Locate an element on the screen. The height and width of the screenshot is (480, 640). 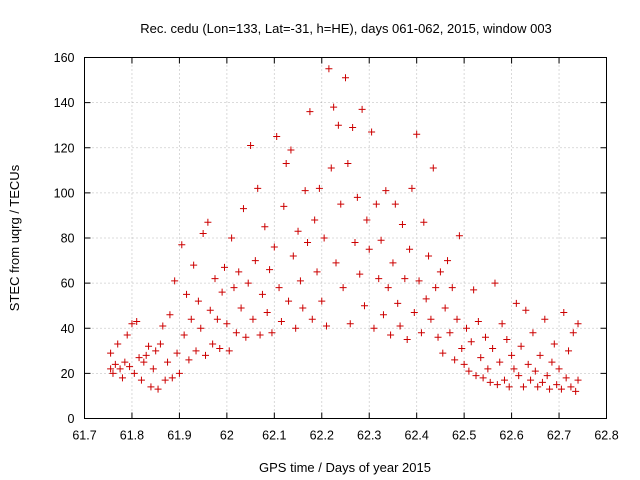
x-tick-label: 61.8 is located at coordinates (132, 436).